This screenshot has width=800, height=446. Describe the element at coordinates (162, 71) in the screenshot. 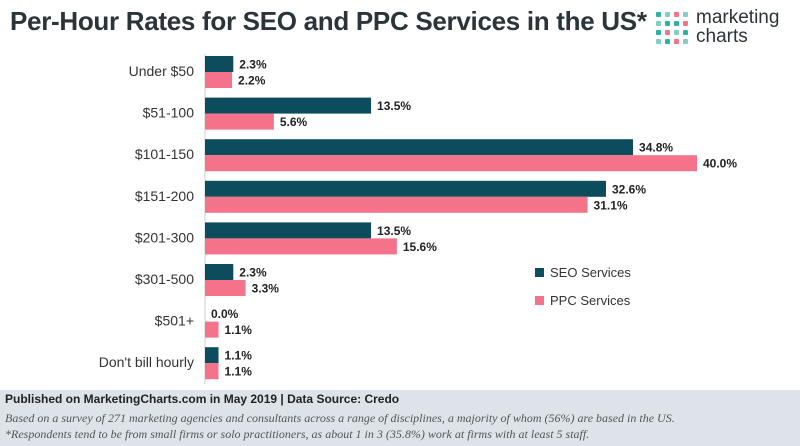

I see `category-label: Under $50` at that location.